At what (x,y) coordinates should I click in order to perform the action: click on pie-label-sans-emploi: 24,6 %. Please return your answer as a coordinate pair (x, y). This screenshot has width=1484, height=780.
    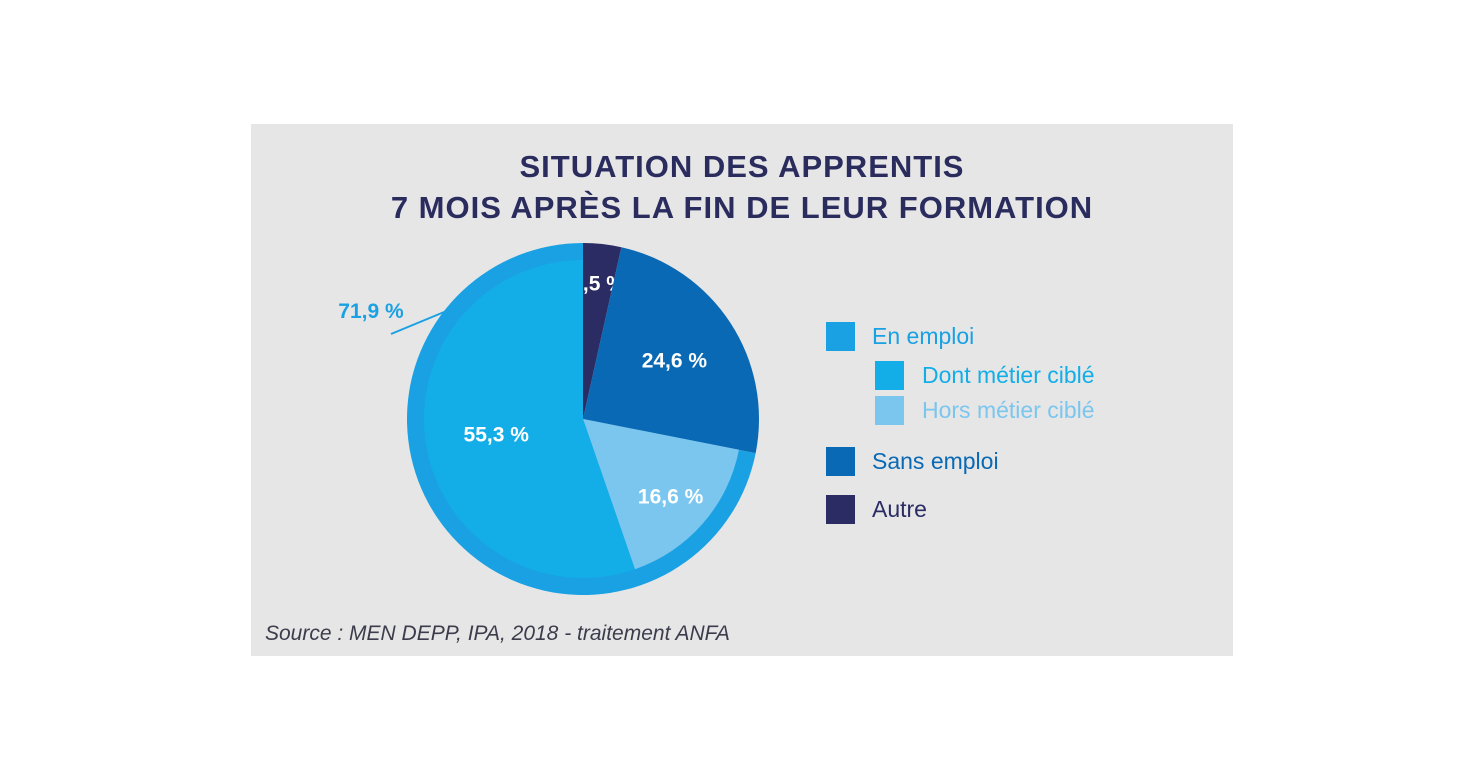
    Looking at the image, I should click on (675, 360).